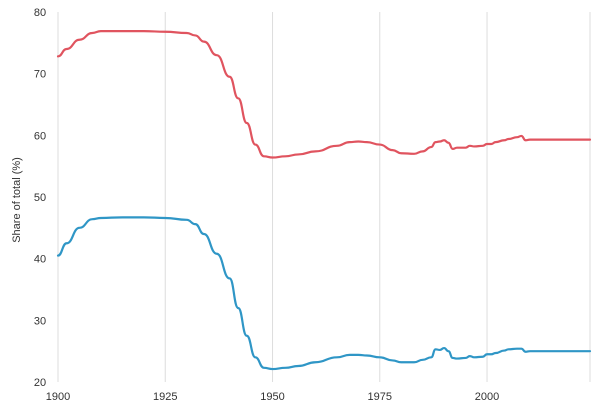  What do you see at coordinates (165, 397) in the screenshot?
I see `x-tick-label-1925: 1925` at bounding box center [165, 397].